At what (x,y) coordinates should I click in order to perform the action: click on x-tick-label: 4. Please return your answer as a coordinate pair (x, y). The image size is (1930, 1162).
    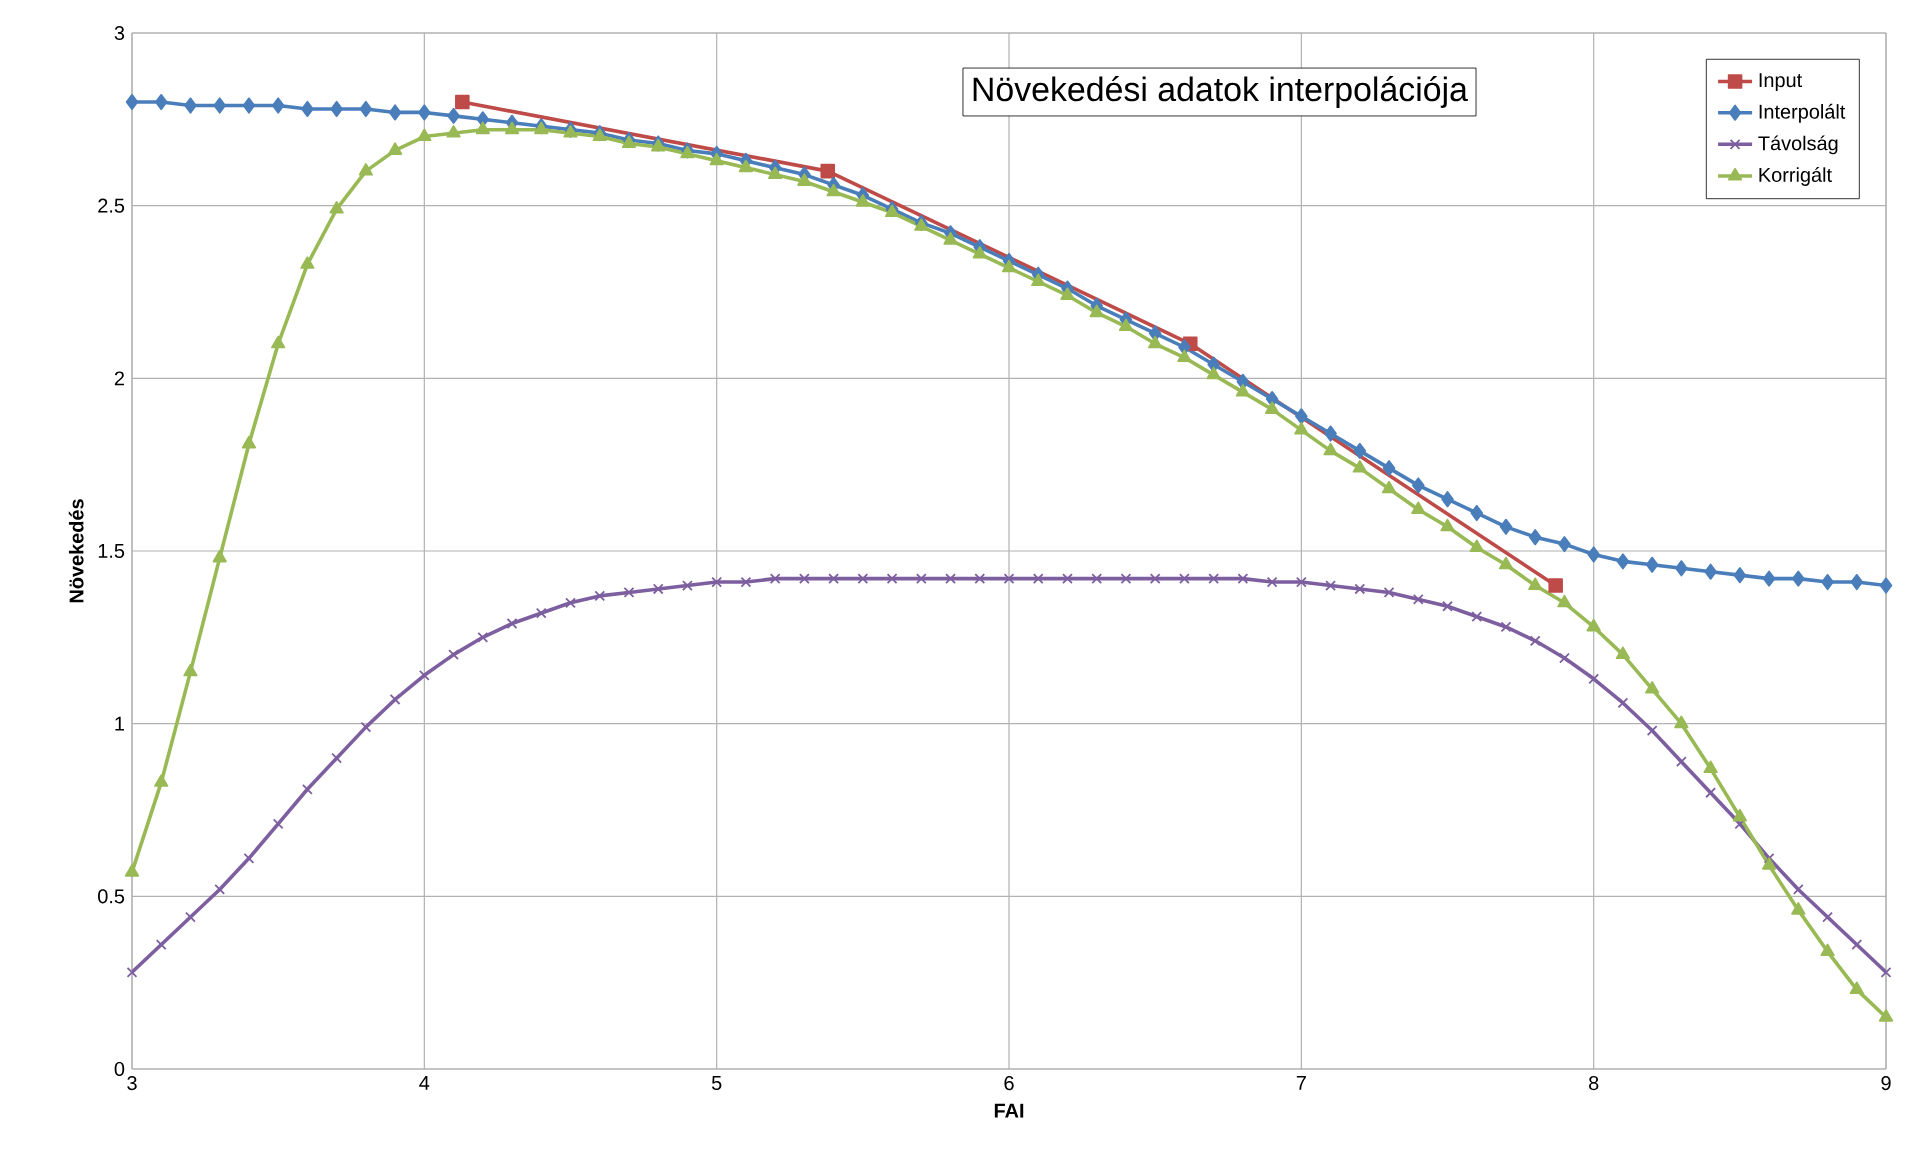
    Looking at the image, I should click on (424, 1083).